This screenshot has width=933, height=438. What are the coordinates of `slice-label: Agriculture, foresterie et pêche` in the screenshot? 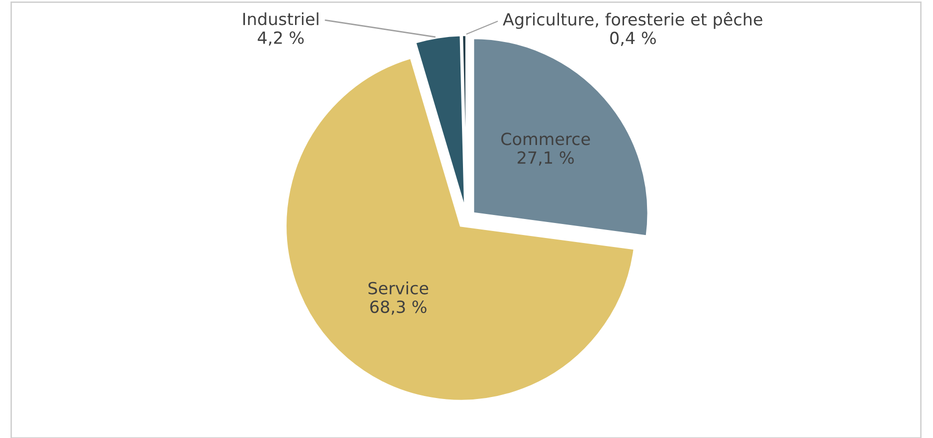 It's located at (632, 20).